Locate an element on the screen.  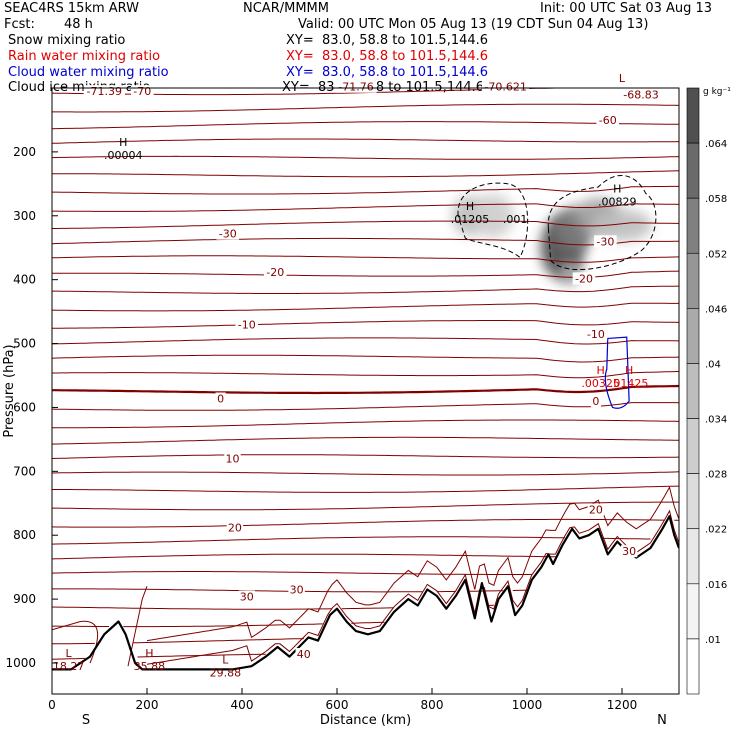
colorbar-label: .028 is located at coordinates (716, 475).